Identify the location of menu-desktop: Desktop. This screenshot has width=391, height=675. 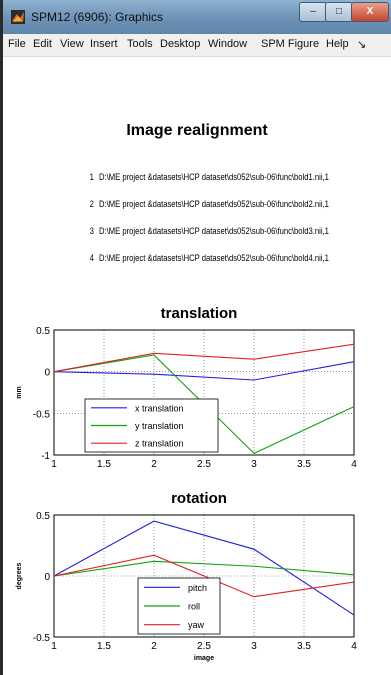
(180, 44).